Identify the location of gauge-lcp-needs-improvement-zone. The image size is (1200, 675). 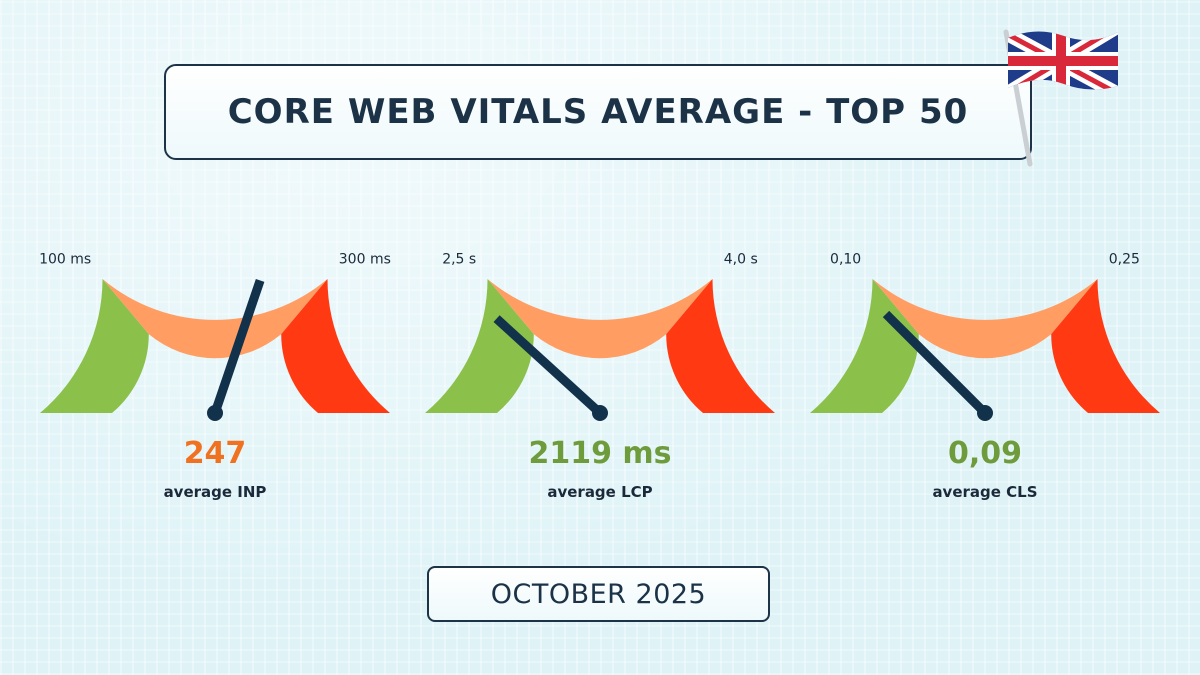
(600, 318).